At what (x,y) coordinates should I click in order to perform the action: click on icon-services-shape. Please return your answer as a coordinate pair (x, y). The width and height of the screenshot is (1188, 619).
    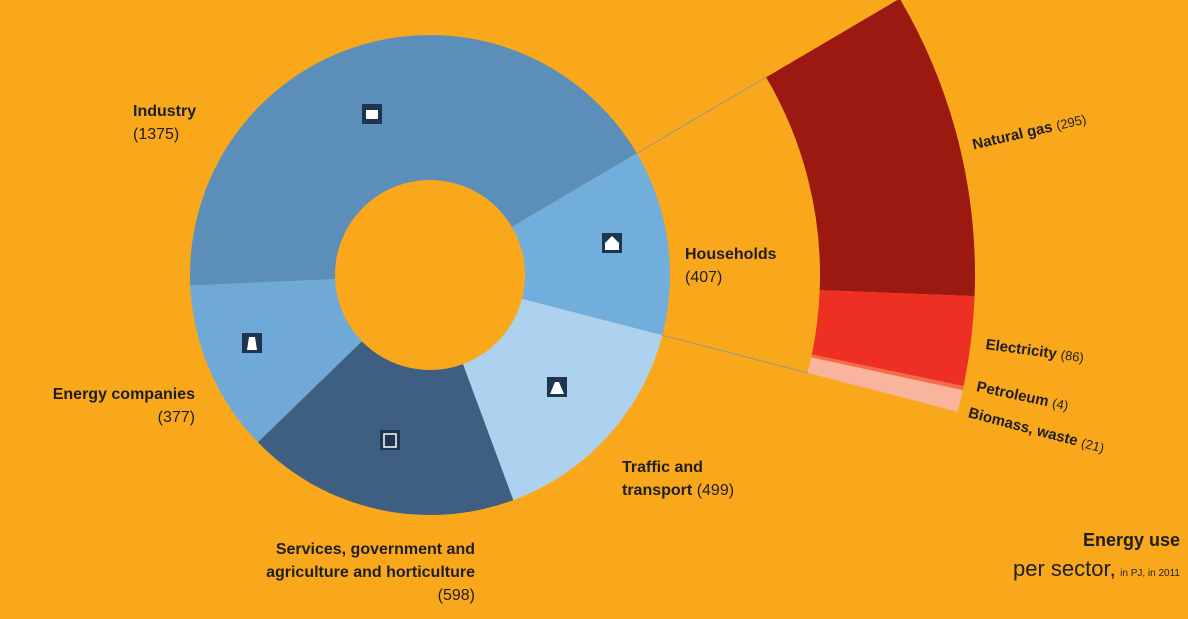
    Looking at the image, I should click on (390, 440).